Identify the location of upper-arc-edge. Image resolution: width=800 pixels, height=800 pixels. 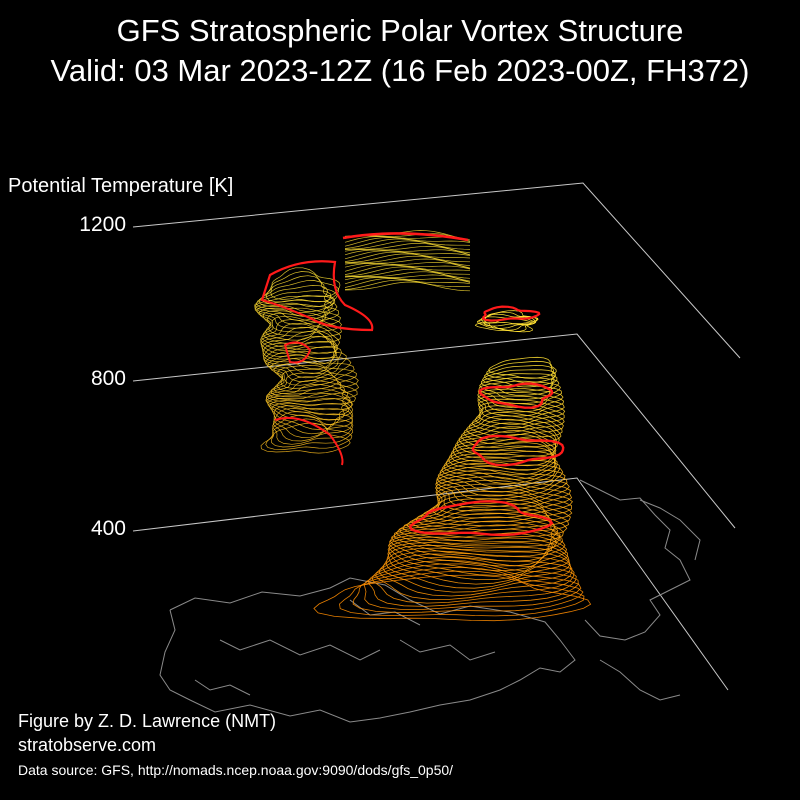
(405, 237).